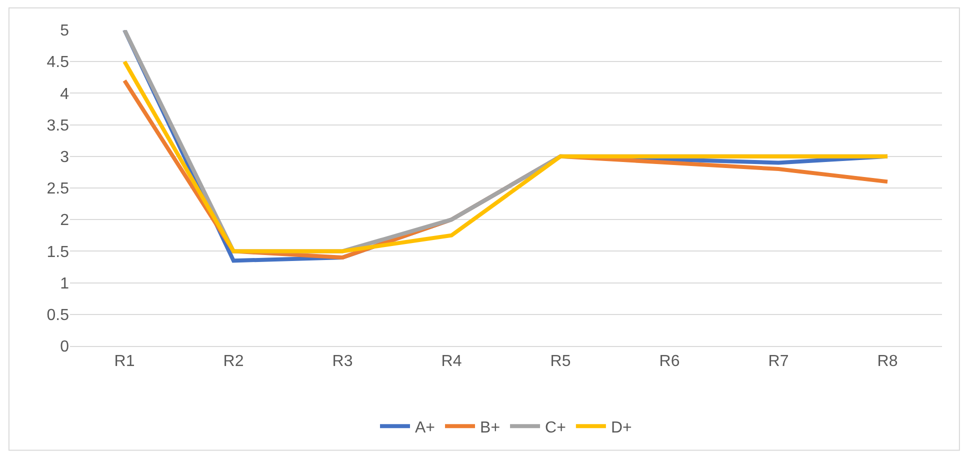 The width and height of the screenshot is (967, 455). I want to click on y-tick-label: 0, so click(65, 347).